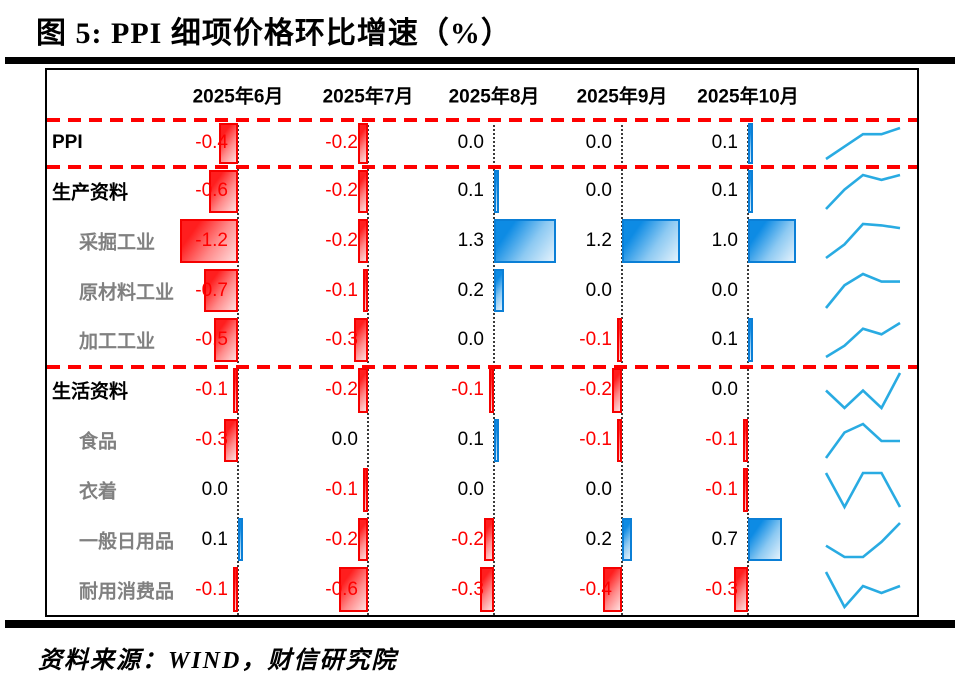 This screenshot has height=684, width=966. I want to click on table-row: 一般日用品 0.1 -0.2 -0.2 0.2 0.7, so click(482, 540).